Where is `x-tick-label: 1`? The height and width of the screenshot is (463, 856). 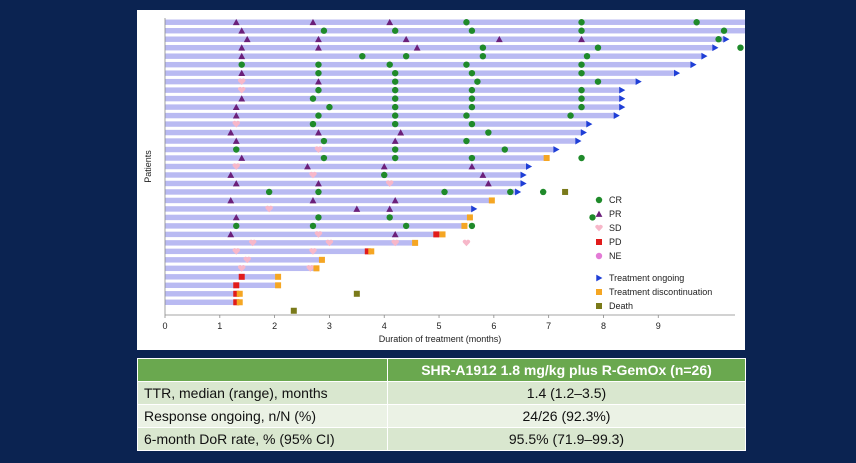
x-tick-label: 1 is located at coordinates (219, 326).